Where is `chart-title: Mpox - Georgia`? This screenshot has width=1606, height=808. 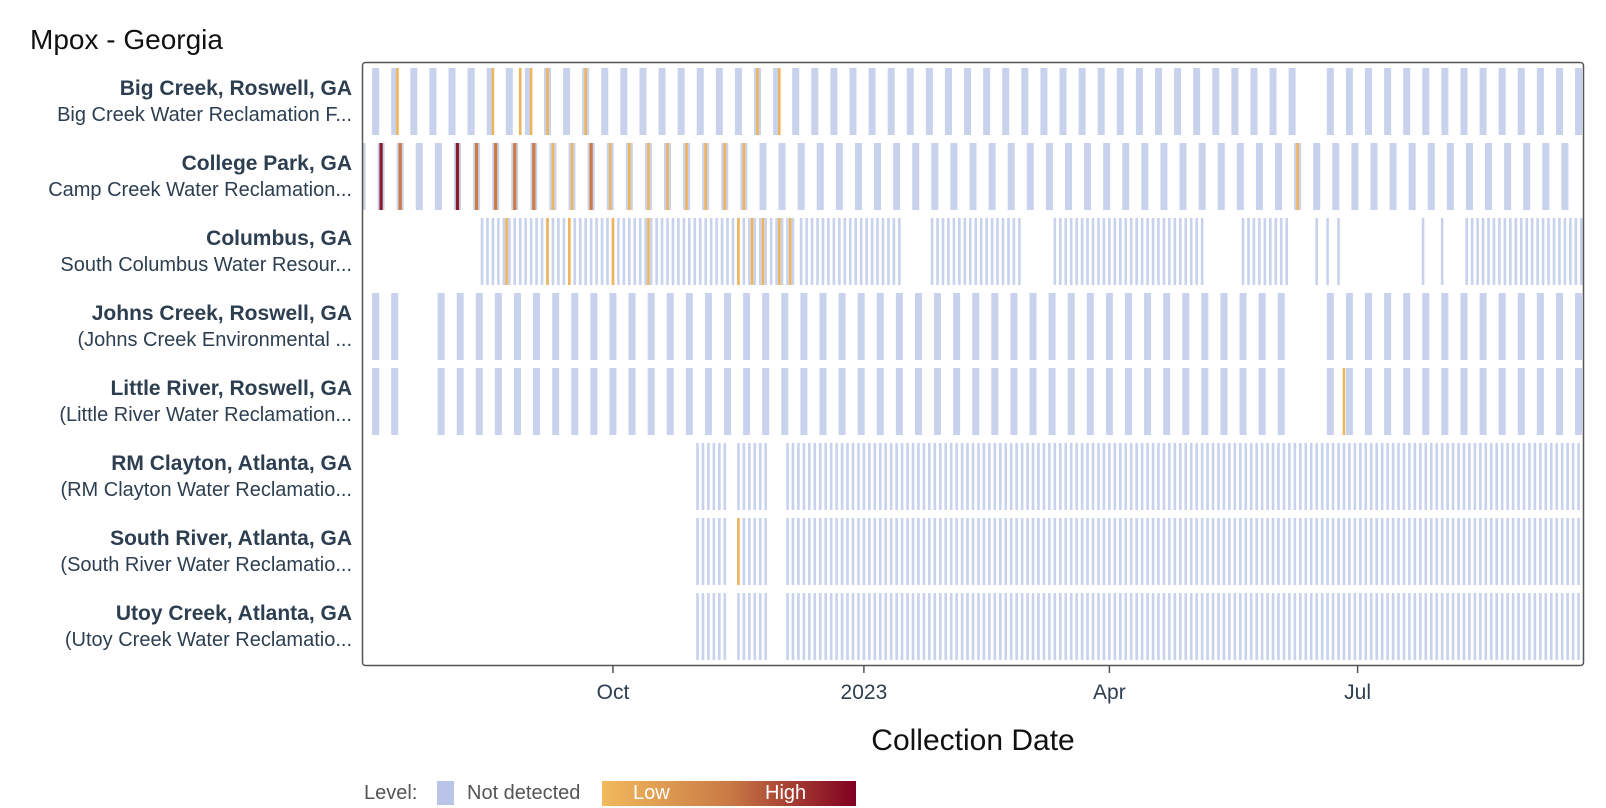
chart-title: Mpox - Georgia is located at coordinates (126, 39).